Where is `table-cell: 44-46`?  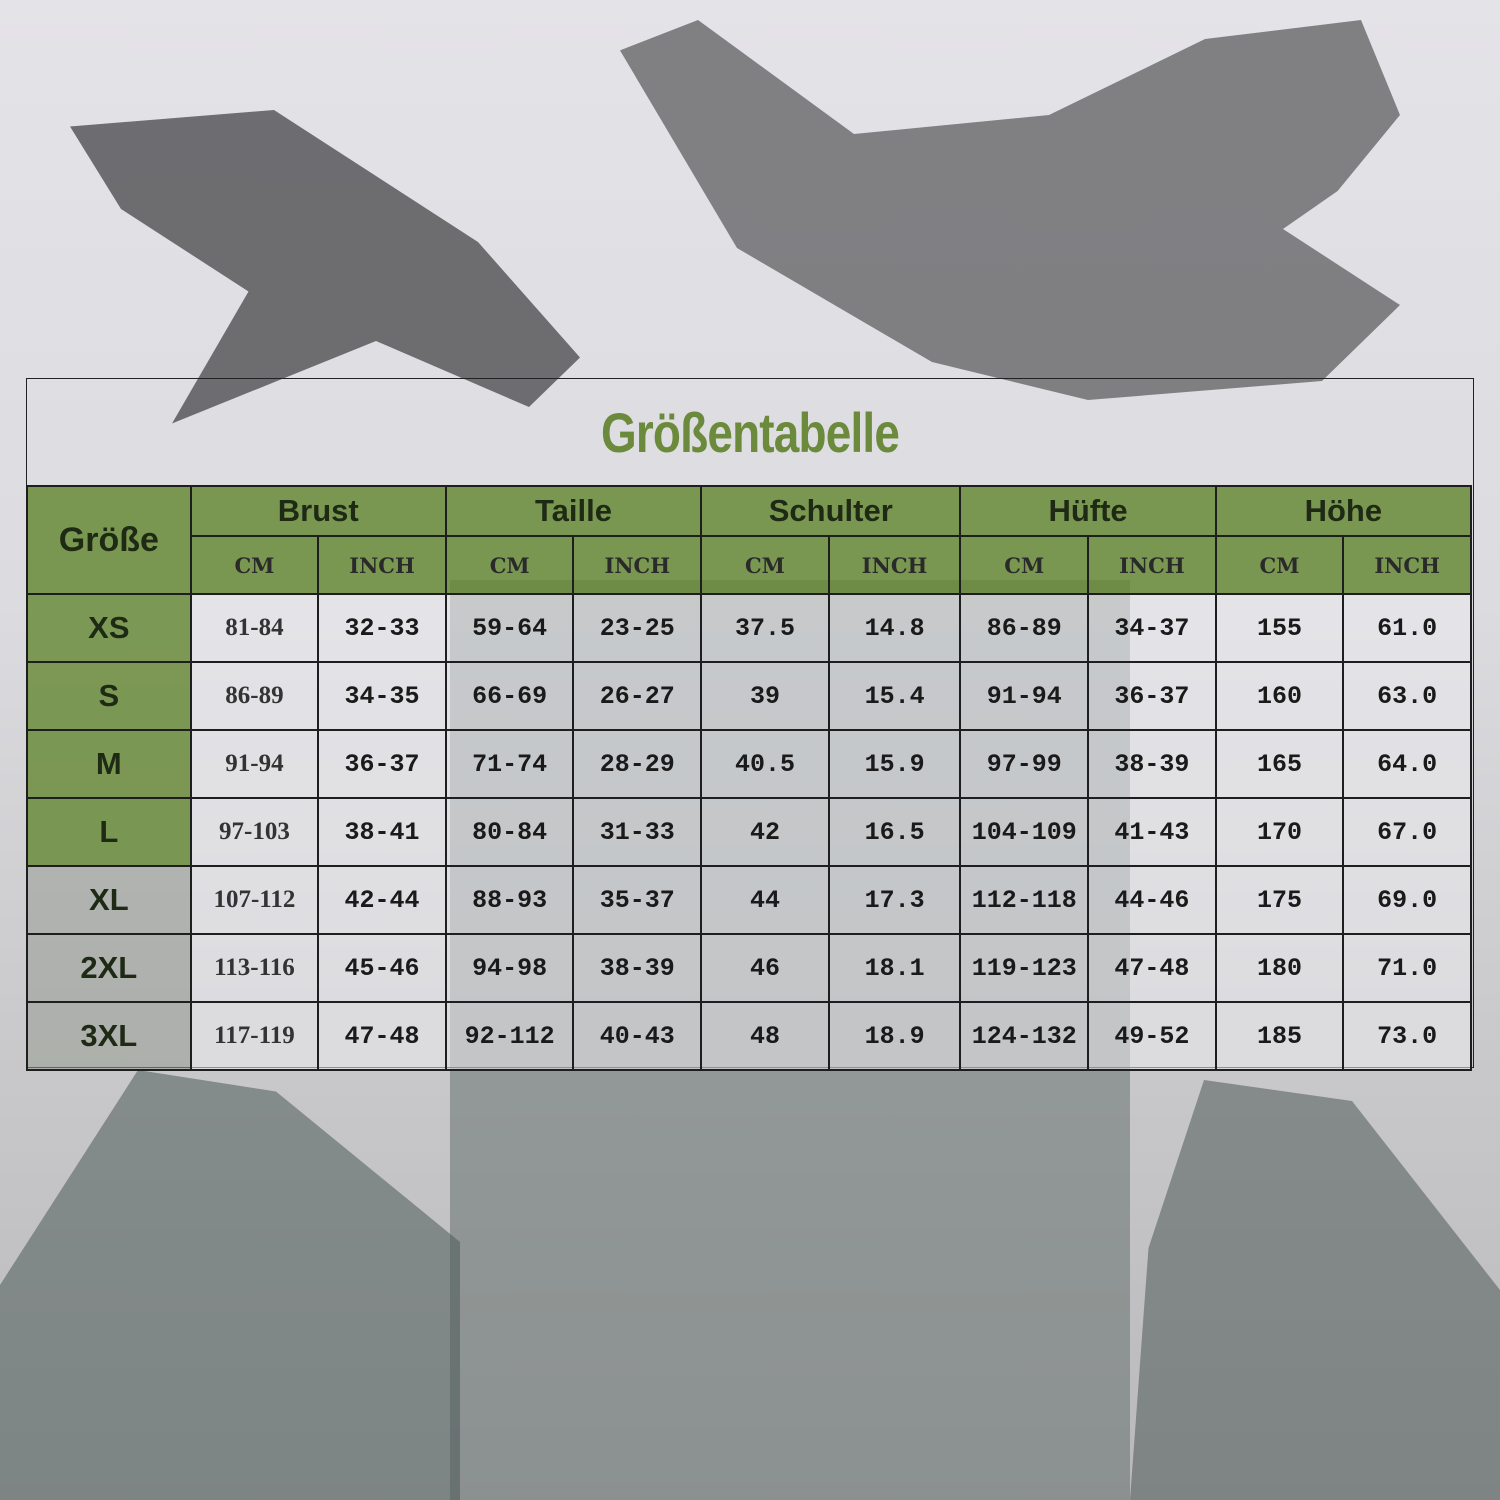
table-cell: 44-46 is located at coordinates (1152, 900).